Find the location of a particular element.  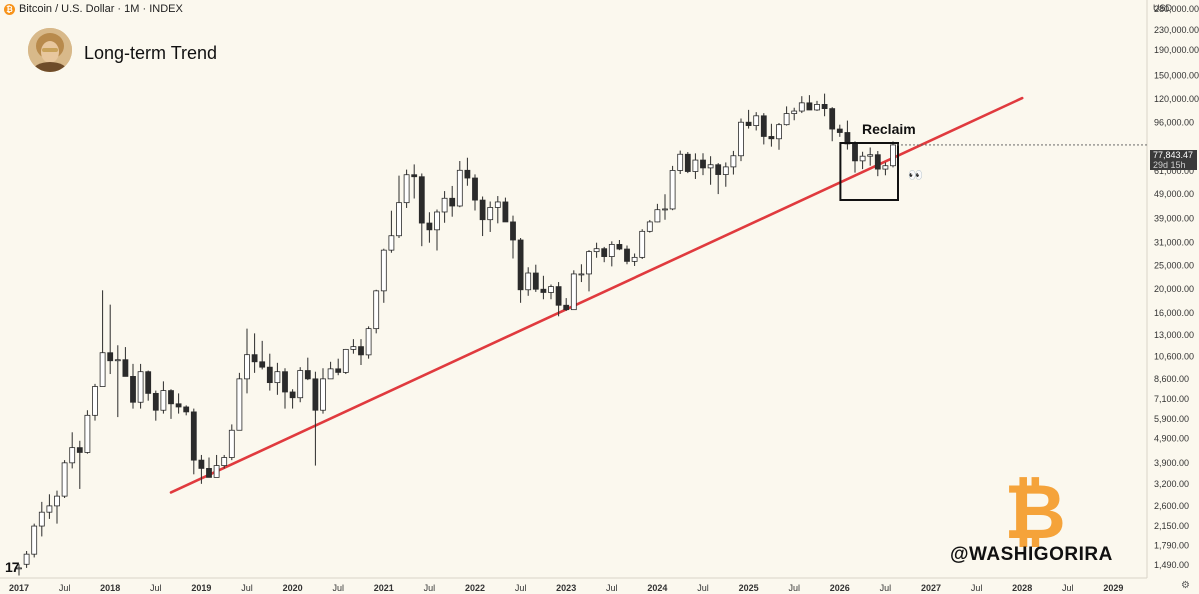

last-price-tag: 77,843.47 29d 15h is located at coordinates (1173, 160).